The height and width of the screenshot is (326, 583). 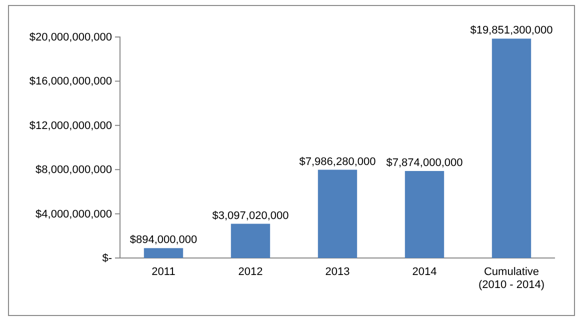 What do you see at coordinates (107, 258) in the screenshot?
I see `y-tick-label: $-` at bounding box center [107, 258].